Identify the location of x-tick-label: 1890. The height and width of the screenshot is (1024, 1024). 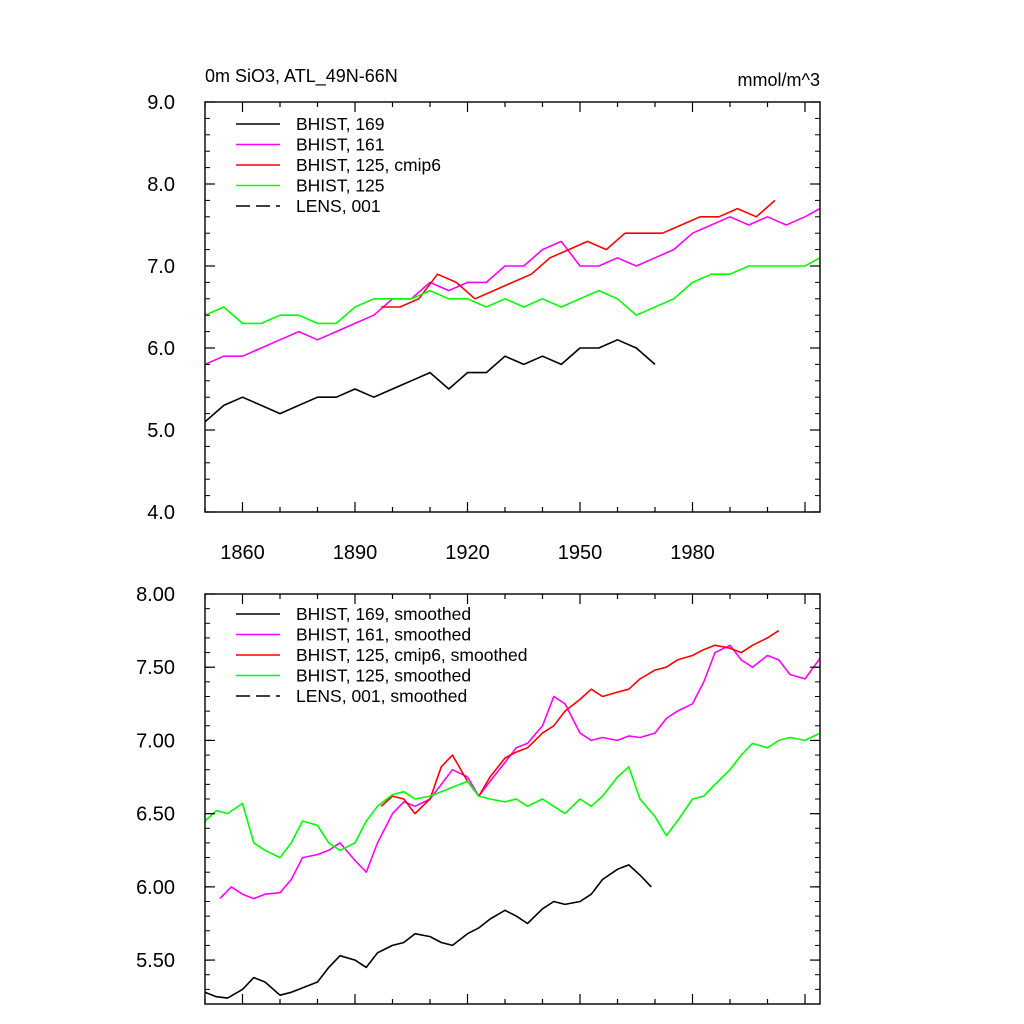
(355, 553).